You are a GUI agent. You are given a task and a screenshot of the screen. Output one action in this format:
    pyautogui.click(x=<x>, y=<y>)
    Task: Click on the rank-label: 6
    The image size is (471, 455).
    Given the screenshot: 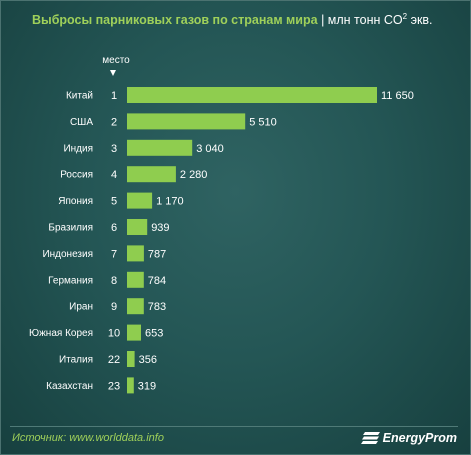 What is the action you would take?
    pyautogui.click(x=114, y=228)
    